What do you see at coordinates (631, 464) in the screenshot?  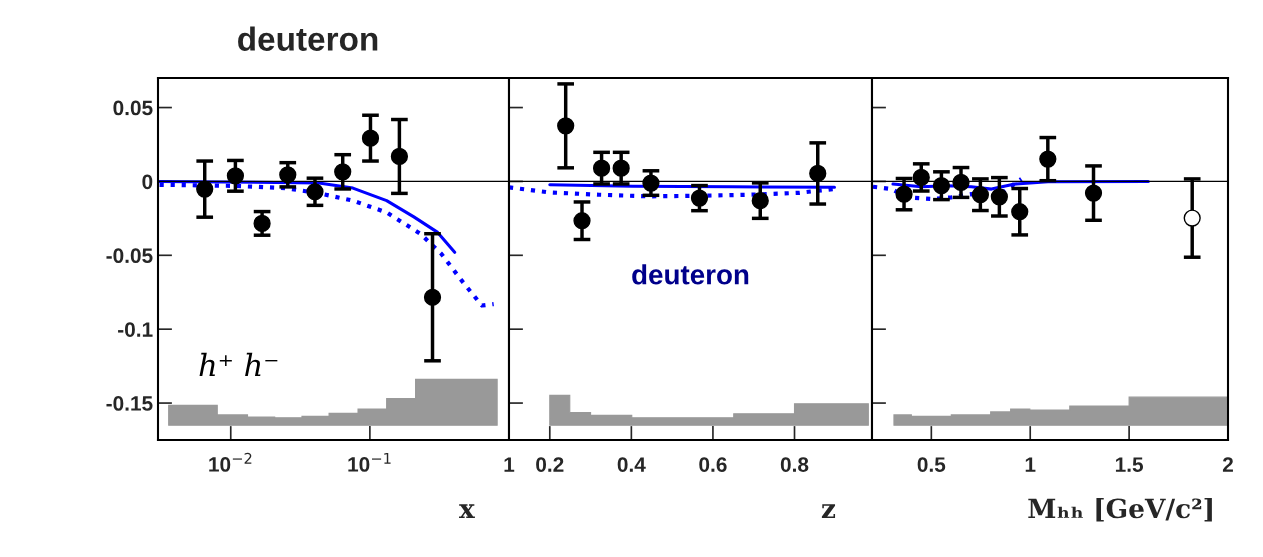 I see `x-tick-label: 0.4` at bounding box center [631, 464].